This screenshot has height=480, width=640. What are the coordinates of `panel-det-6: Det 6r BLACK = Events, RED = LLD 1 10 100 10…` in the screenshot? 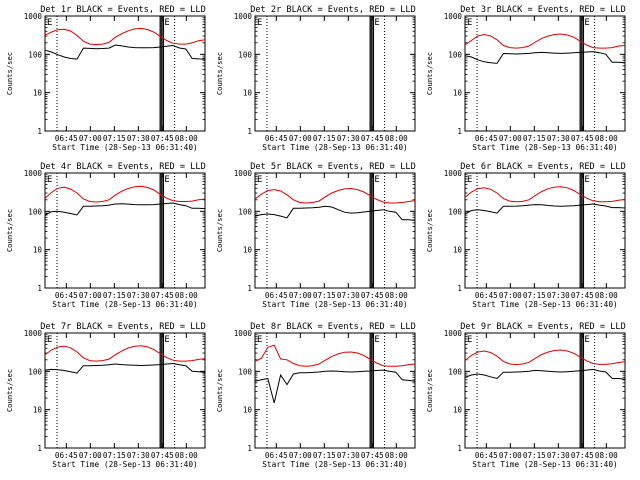 It's located at (525, 235).